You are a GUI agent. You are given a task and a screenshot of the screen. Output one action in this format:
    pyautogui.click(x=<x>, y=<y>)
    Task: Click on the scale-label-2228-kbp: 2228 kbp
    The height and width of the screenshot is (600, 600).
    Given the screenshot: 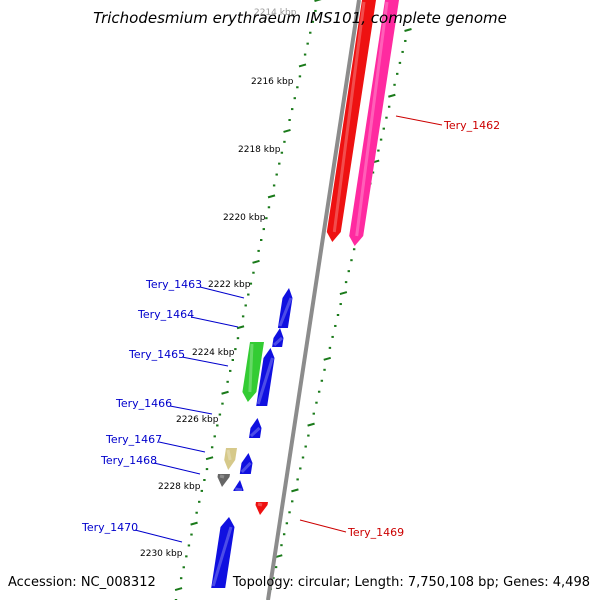 What is the action you would take?
    pyautogui.click(x=179, y=487)
    